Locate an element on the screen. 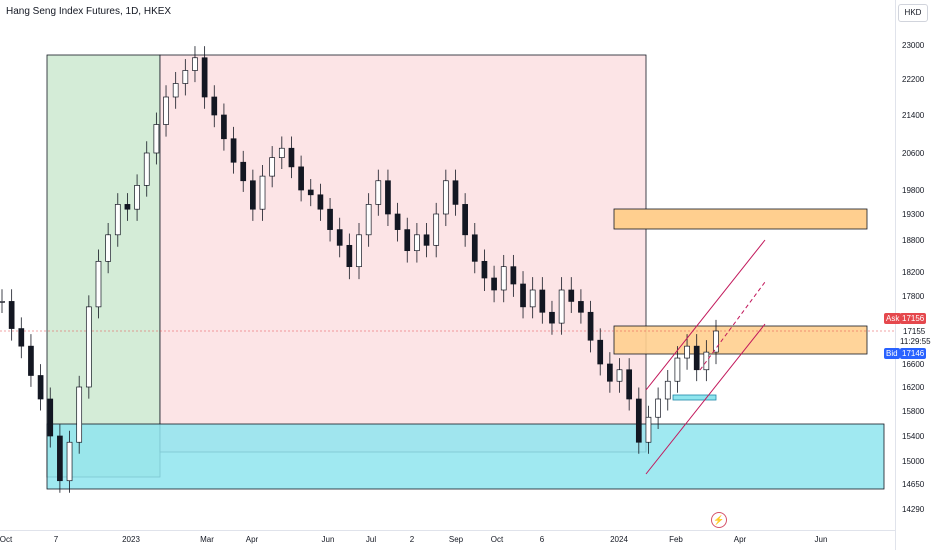  y-tick-label: 23000 is located at coordinates (913, 45).